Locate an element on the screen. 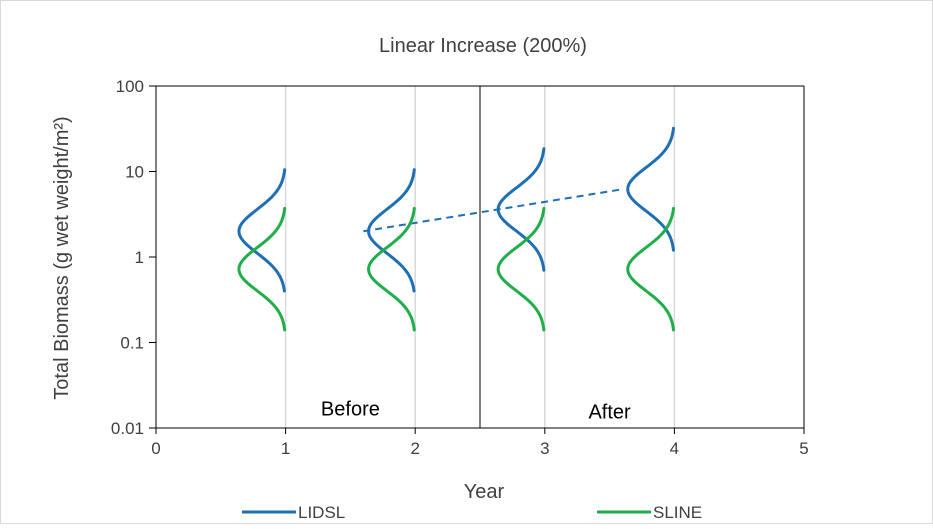 This screenshot has height=529, width=933. period-labels: Before After is located at coordinates (476, 411).